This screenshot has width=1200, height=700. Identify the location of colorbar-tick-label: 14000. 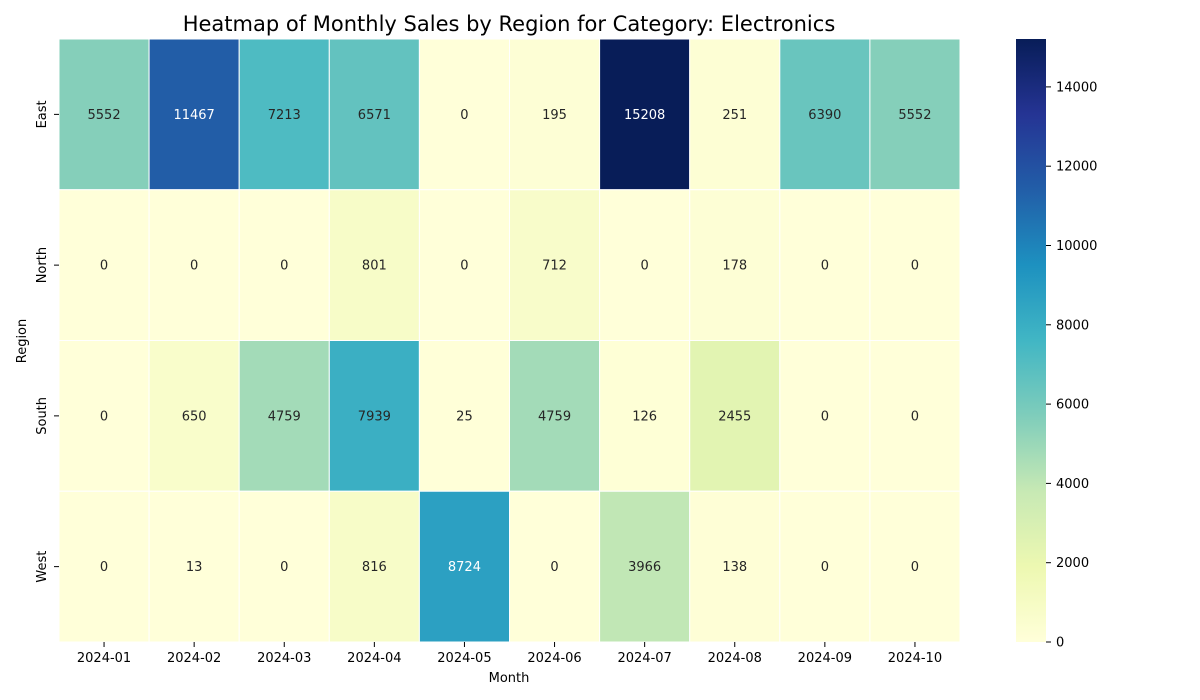
(1076, 87).